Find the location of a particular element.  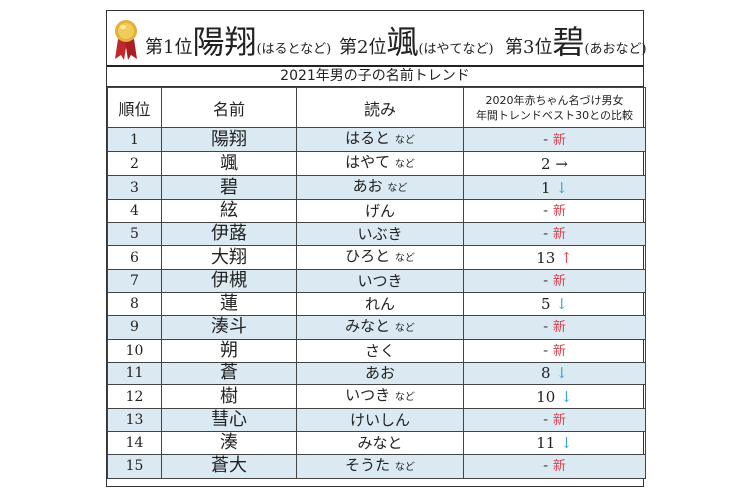

table-row: 5 伊蕗 いぶき - 新 is located at coordinates (376, 234).